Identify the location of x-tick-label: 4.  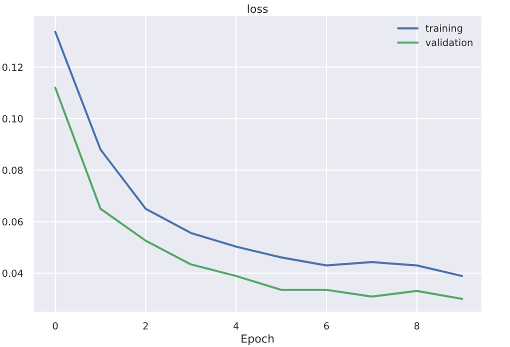
(236, 326).